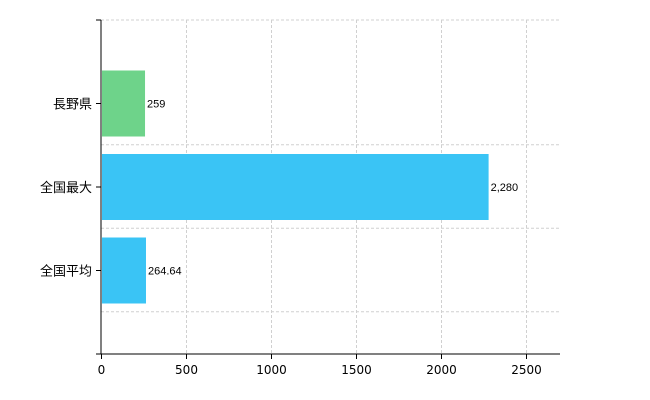 The width and height of the screenshot is (650, 400). I want to click on x-tick-label: 1000, so click(271, 370).